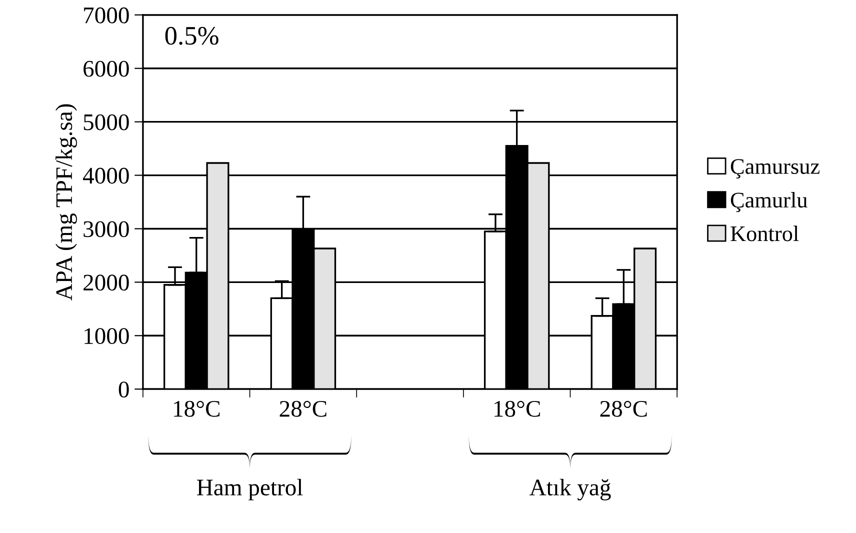 This screenshot has width=856, height=533. I want to click on annotation: 0.5%, so click(191, 35).